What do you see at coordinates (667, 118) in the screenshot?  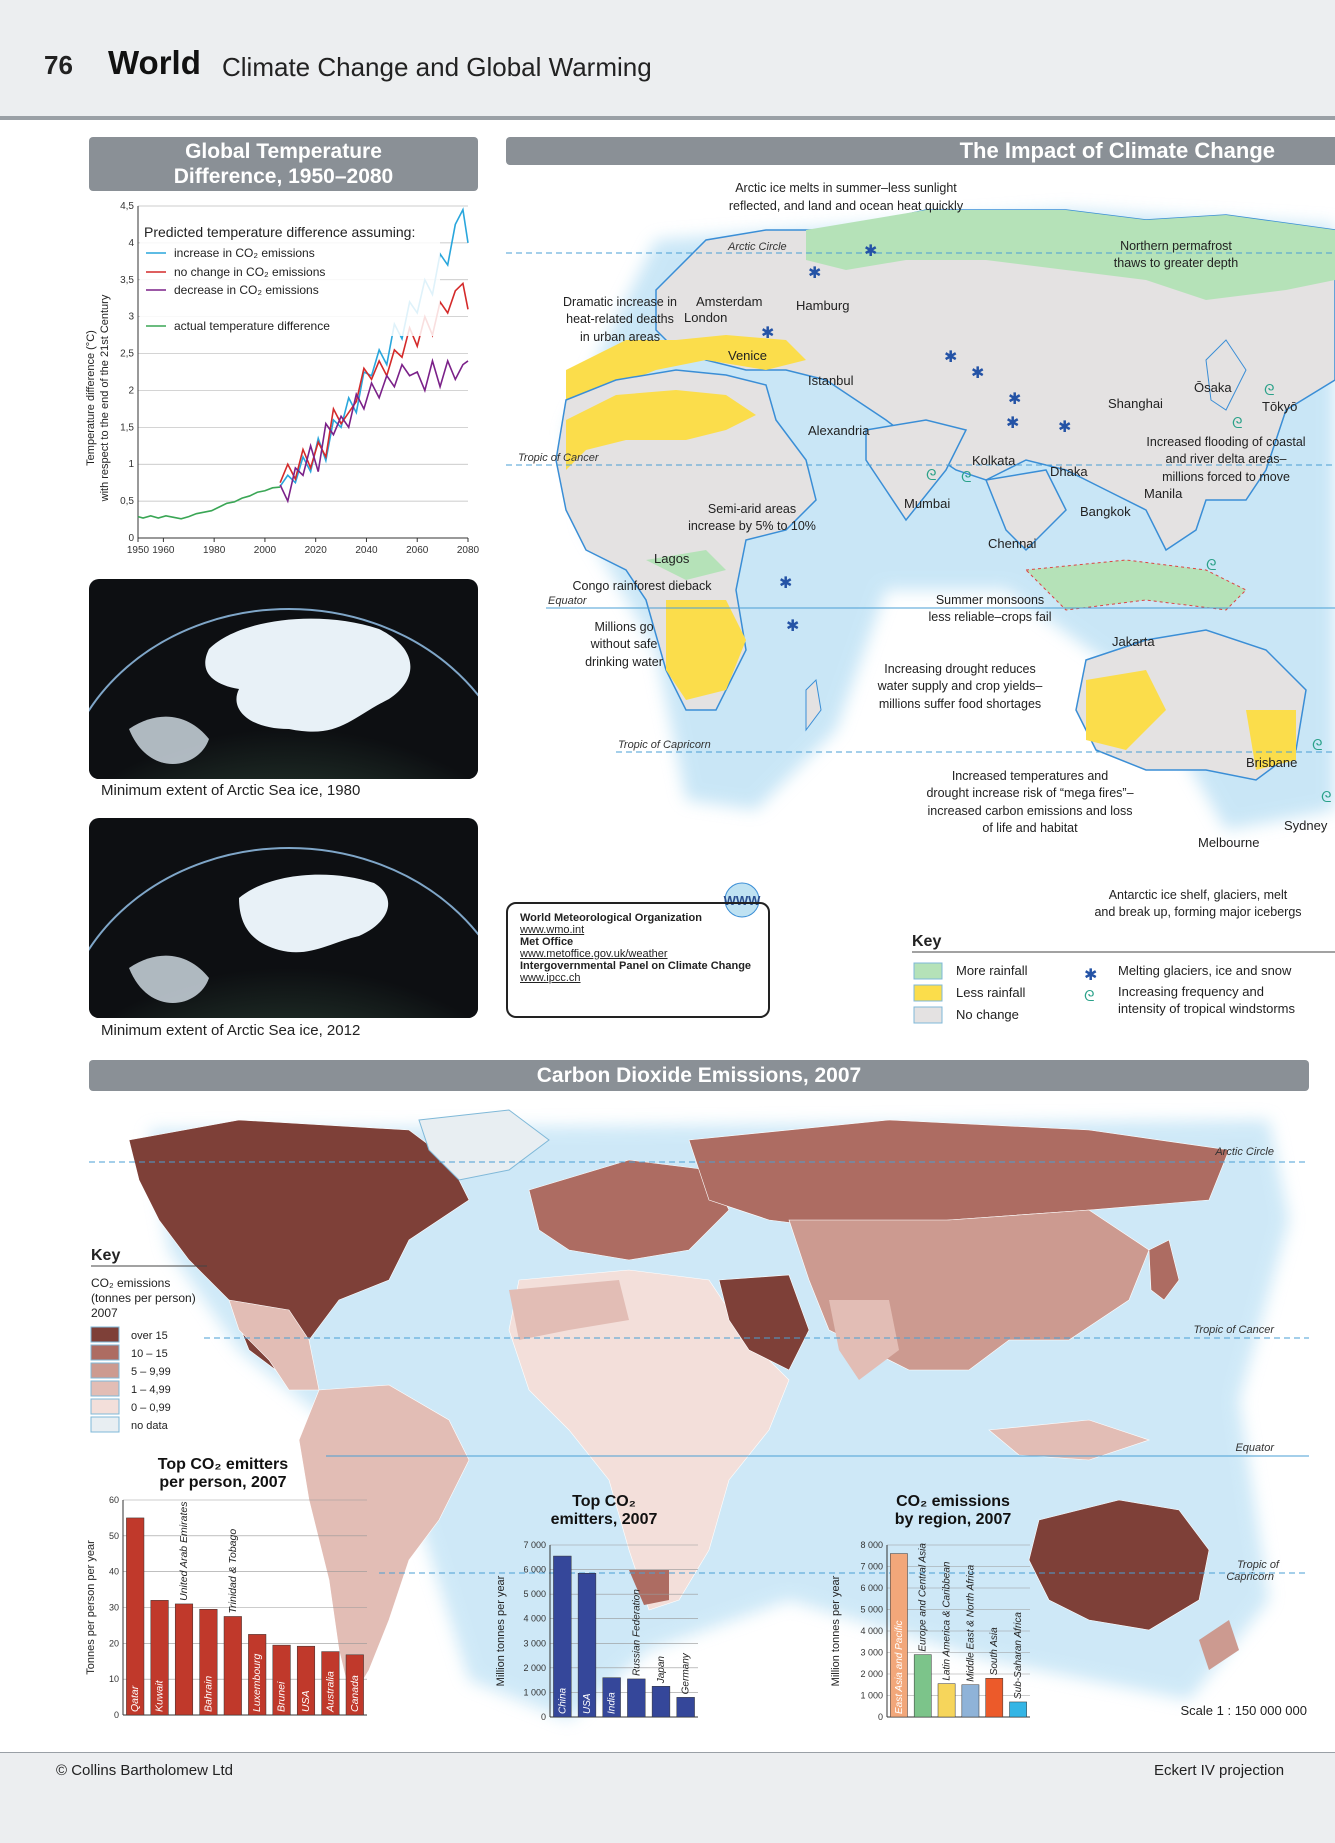 I see `header-rule` at bounding box center [667, 118].